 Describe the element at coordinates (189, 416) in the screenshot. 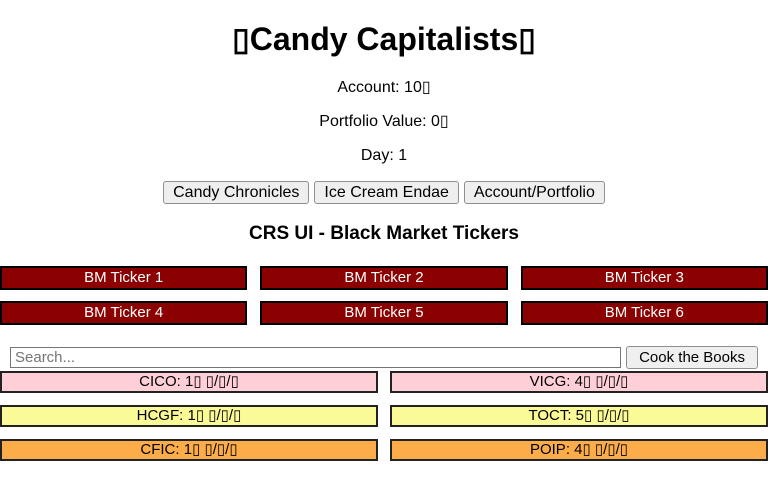

I see `ticker-row-hcgf: HCGF: 1▯ ▯/▯/▯` at that location.